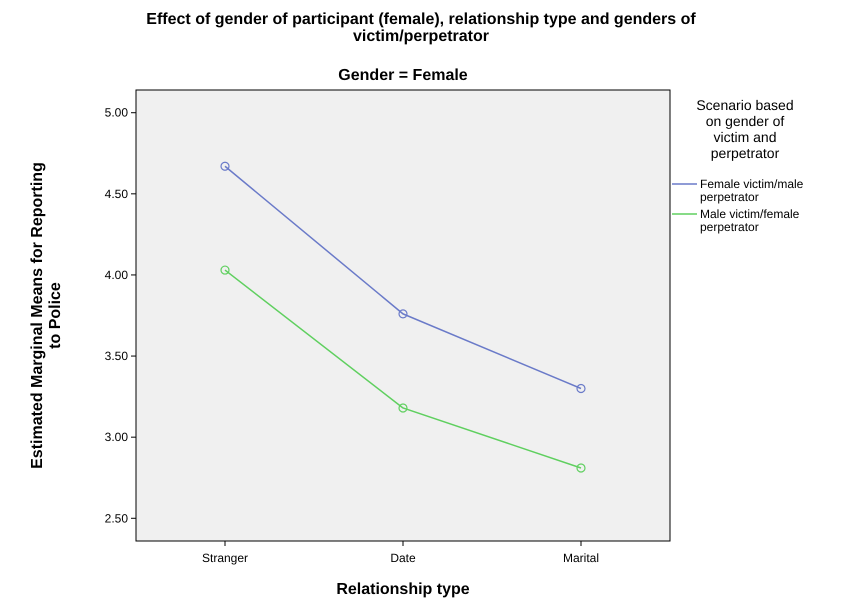 The width and height of the screenshot is (842, 601). I want to click on x-tick-label: Date, so click(403, 558).